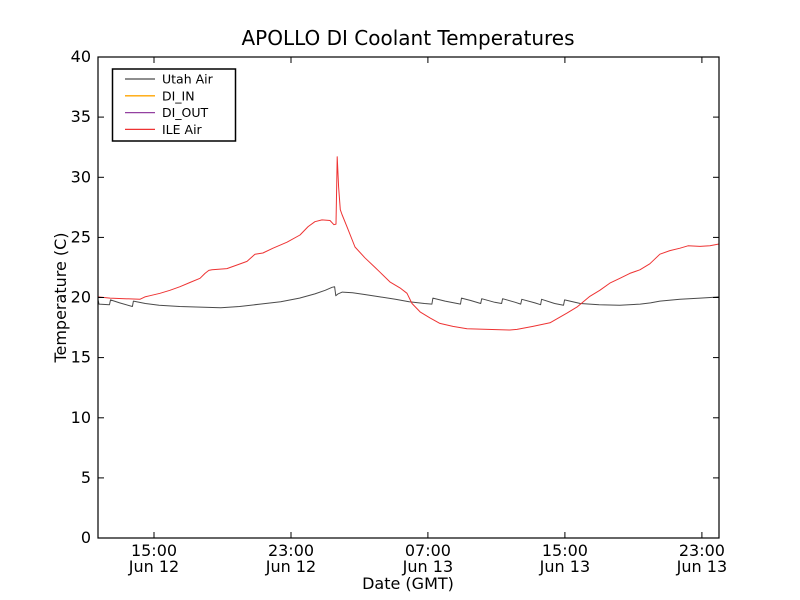 This screenshot has height=600, width=800. What do you see at coordinates (86, 477) in the screenshot?
I see `y-tick-label: 5` at bounding box center [86, 477].